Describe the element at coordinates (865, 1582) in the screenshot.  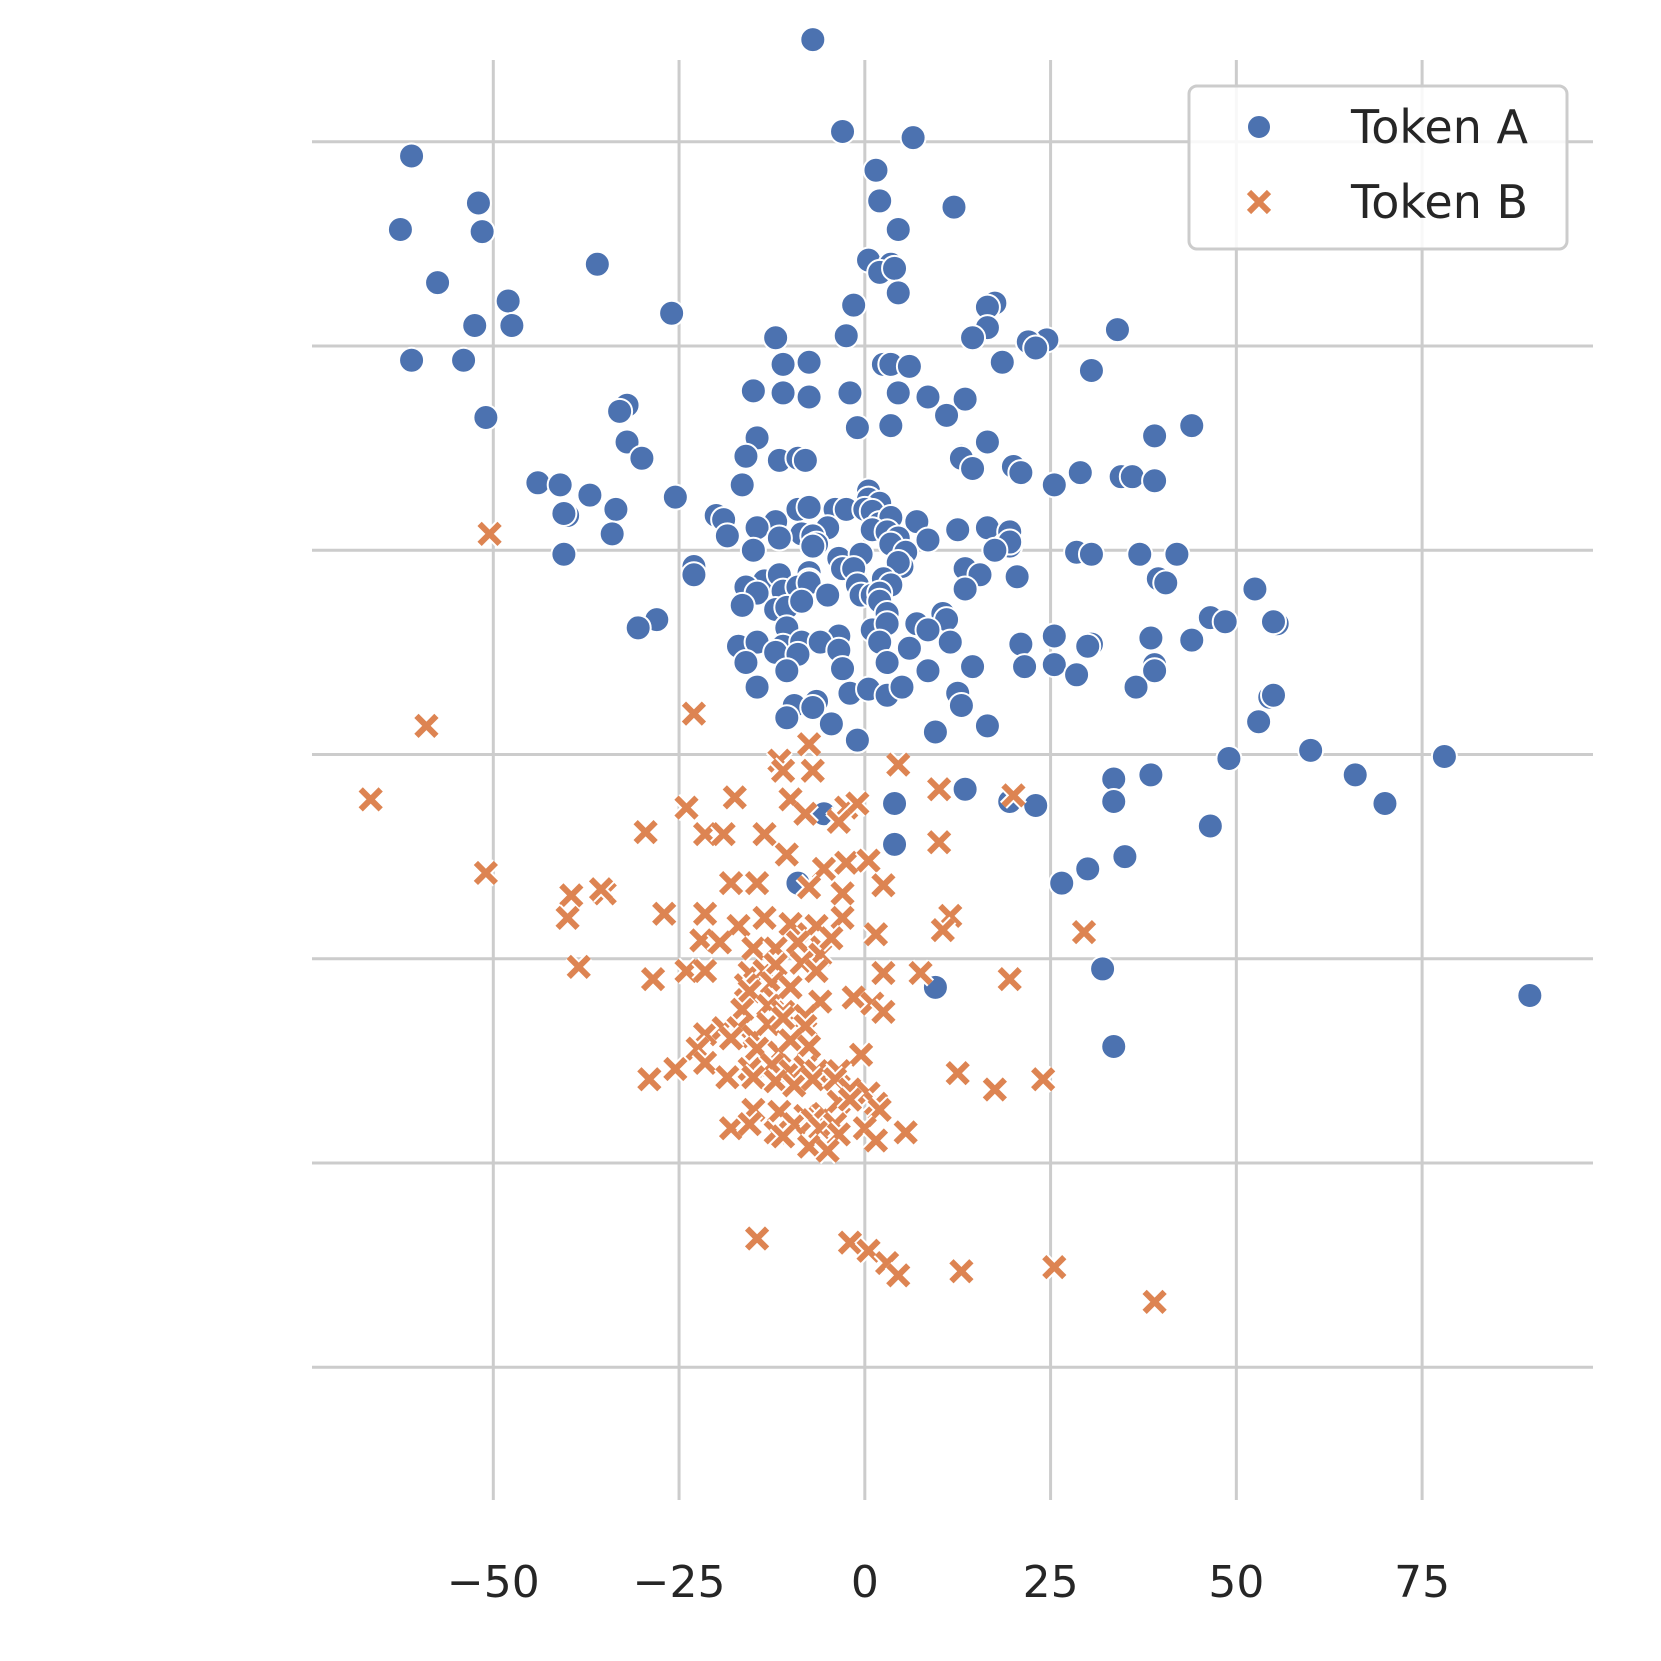
I see `x-tick-label: 0` at that location.